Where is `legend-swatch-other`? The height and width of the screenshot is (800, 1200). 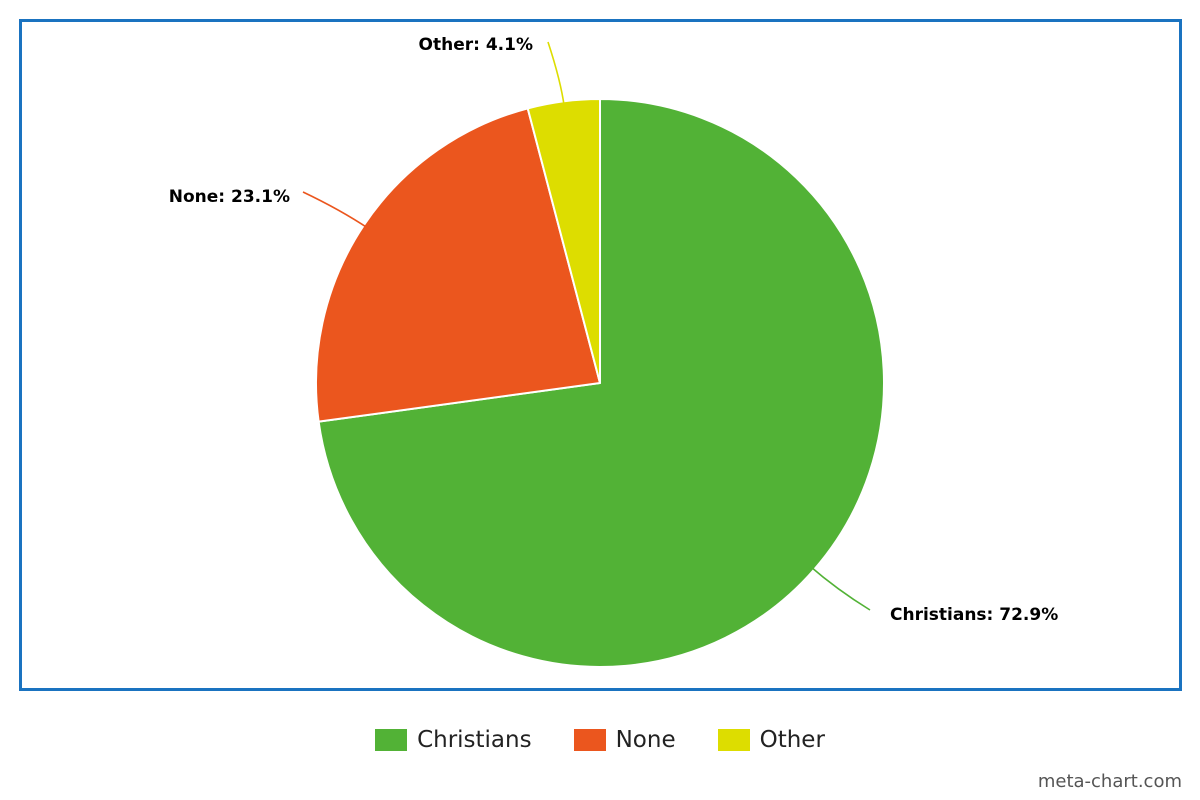
legend-swatch-other is located at coordinates (733, 740).